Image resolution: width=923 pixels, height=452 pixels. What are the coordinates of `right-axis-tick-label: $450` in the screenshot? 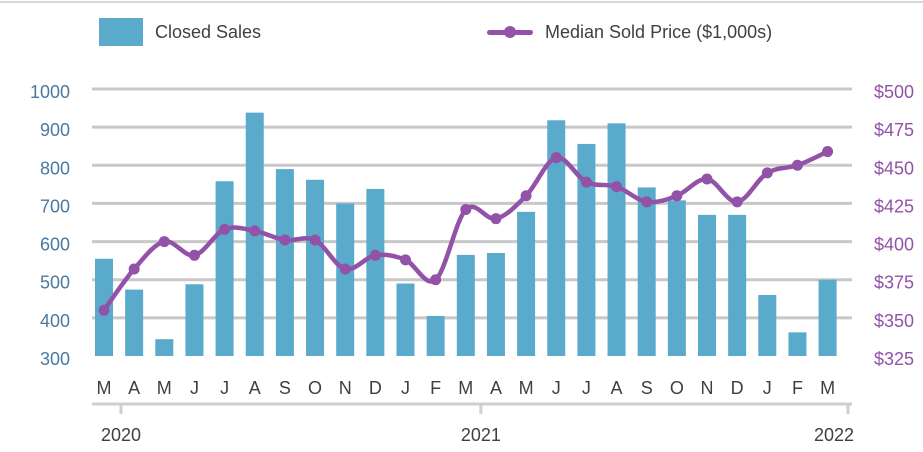 It's located at (894, 168).